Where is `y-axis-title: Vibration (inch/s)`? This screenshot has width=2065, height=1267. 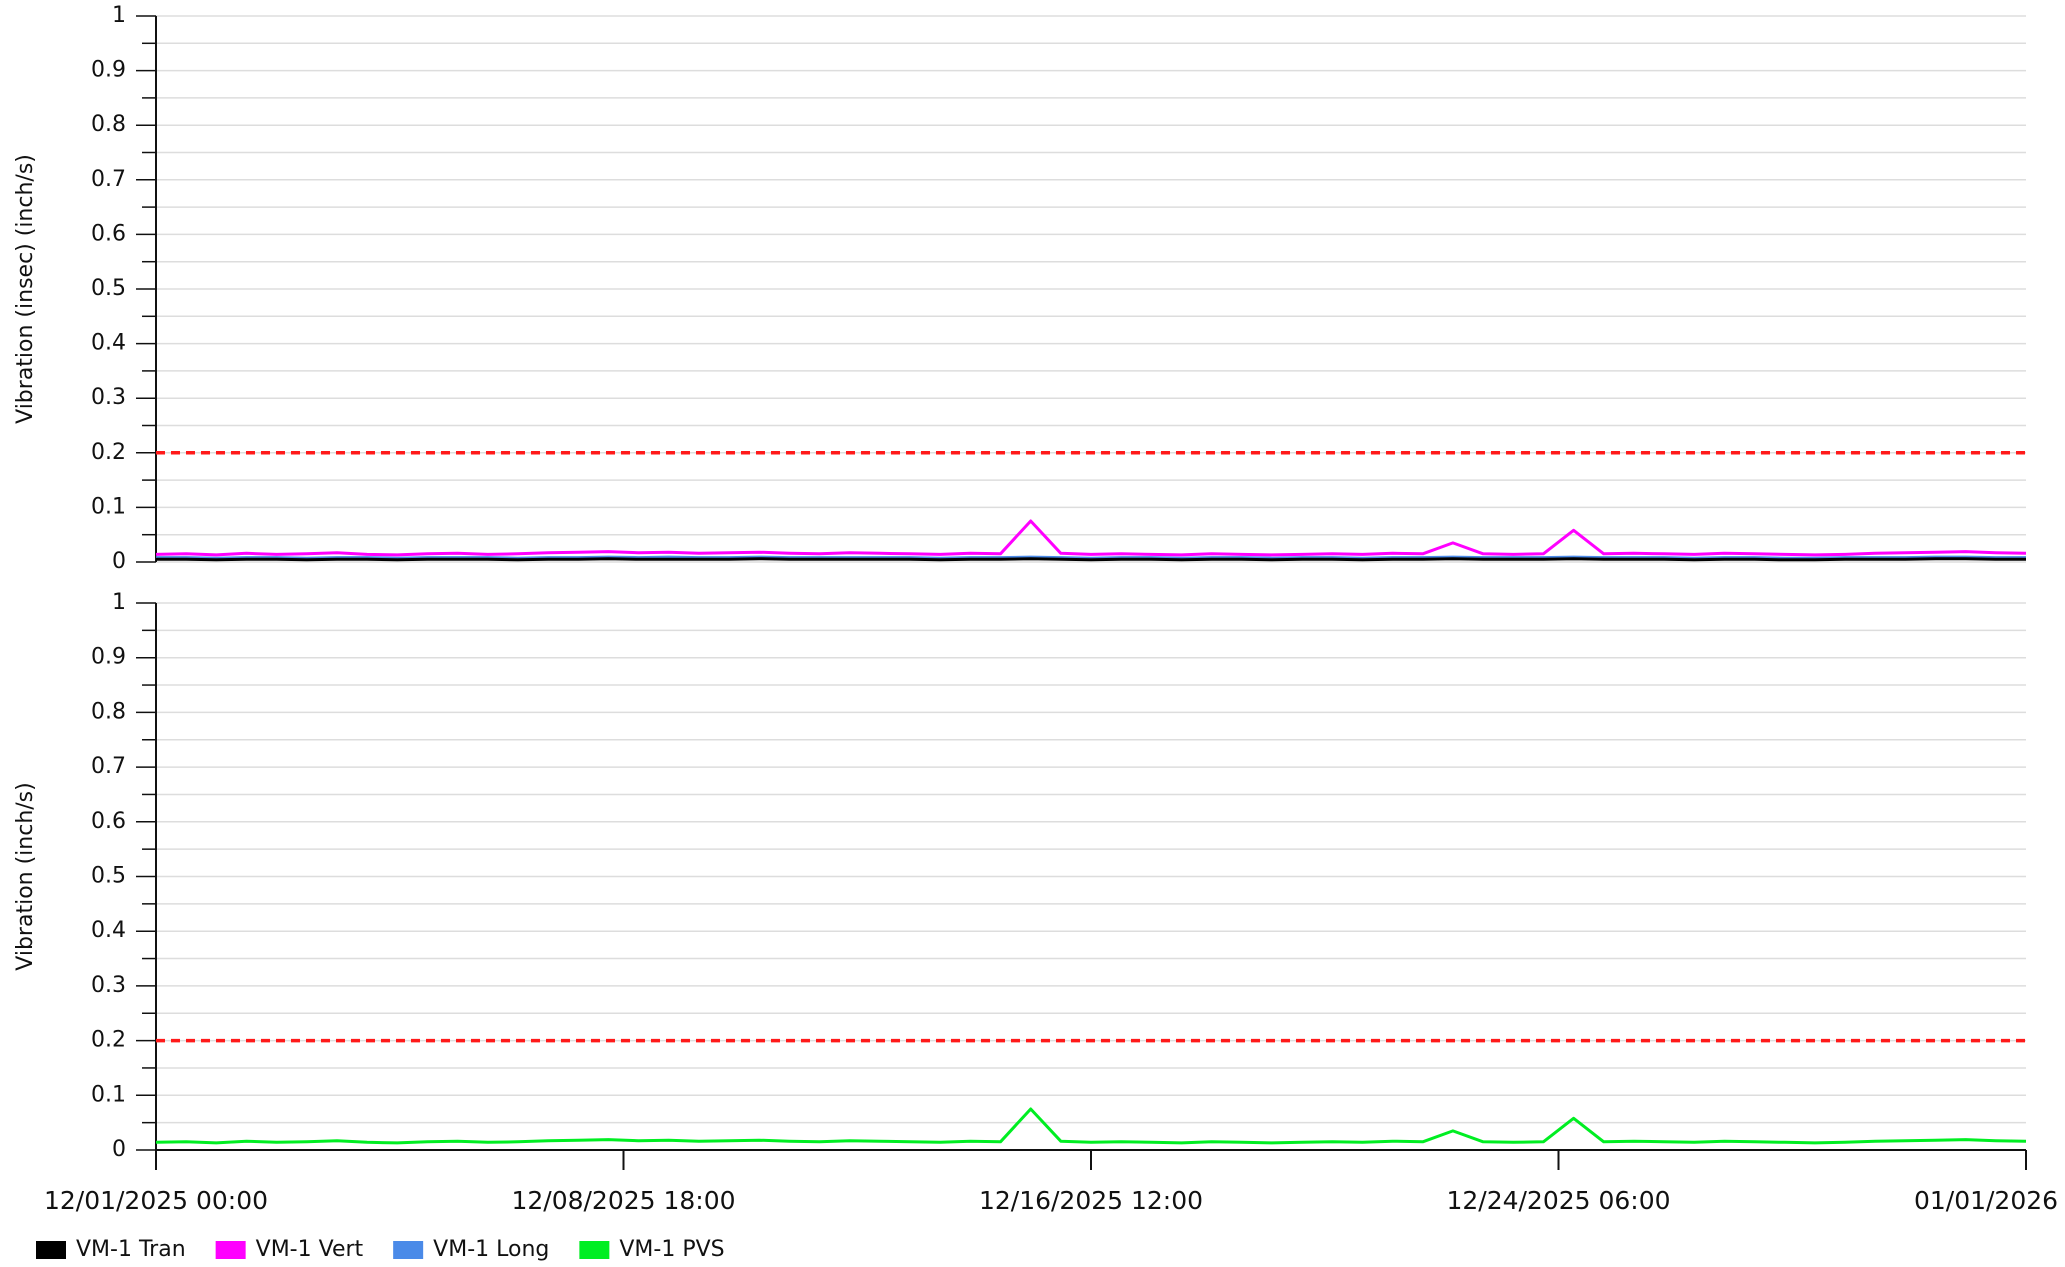
y-axis-title: Vibration (inch/s) is located at coordinates (25, 876).